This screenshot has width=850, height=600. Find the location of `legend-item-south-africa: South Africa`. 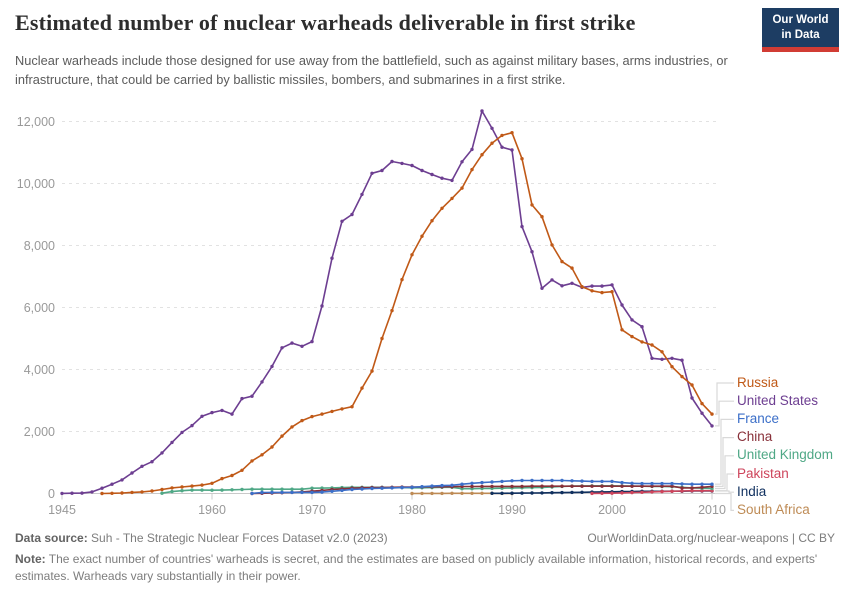

legend-item-south-africa: South Africa is located at coordinates (773, 509).